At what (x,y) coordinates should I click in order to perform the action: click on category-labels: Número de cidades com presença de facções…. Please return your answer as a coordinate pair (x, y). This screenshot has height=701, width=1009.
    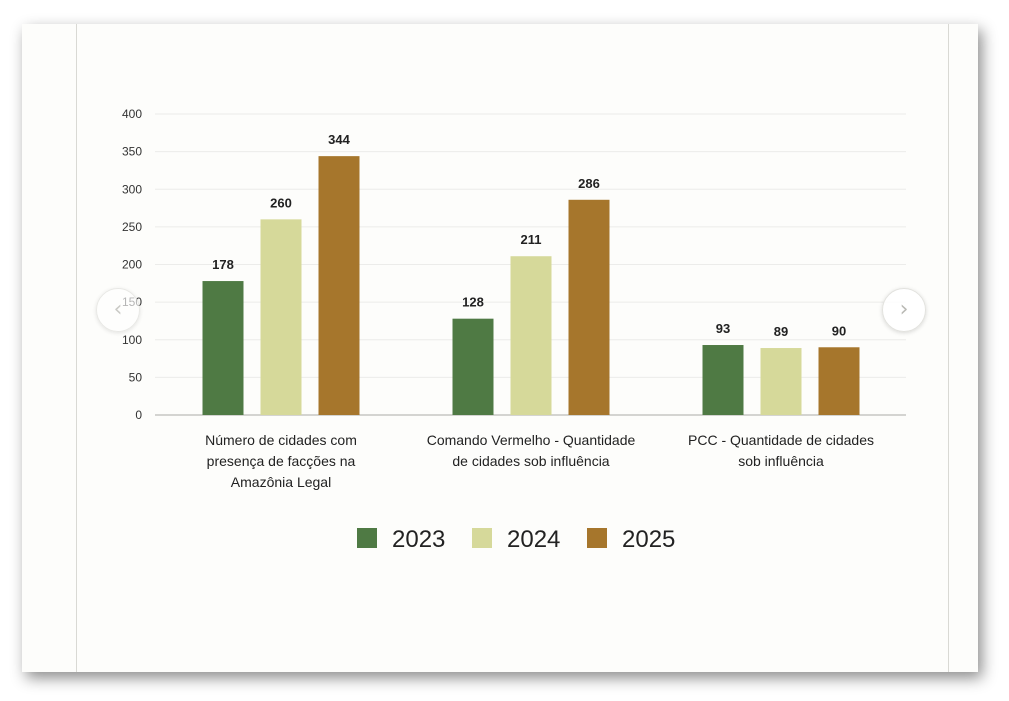
    Looking at the image, I should click on (539, 461).